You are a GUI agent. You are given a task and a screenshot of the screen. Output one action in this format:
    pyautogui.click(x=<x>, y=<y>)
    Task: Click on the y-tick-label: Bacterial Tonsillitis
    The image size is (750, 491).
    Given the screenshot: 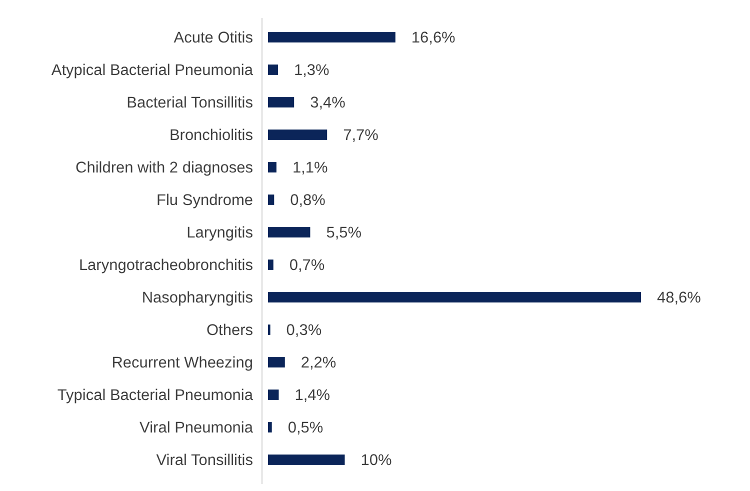 What is the action you would take?
    pyautogui.click(x=190, y=103)
    